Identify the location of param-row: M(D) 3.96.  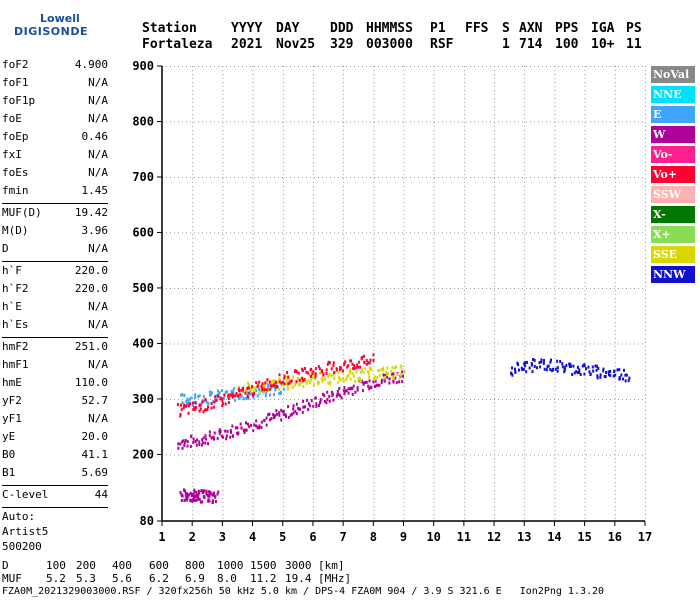
(55, 230).